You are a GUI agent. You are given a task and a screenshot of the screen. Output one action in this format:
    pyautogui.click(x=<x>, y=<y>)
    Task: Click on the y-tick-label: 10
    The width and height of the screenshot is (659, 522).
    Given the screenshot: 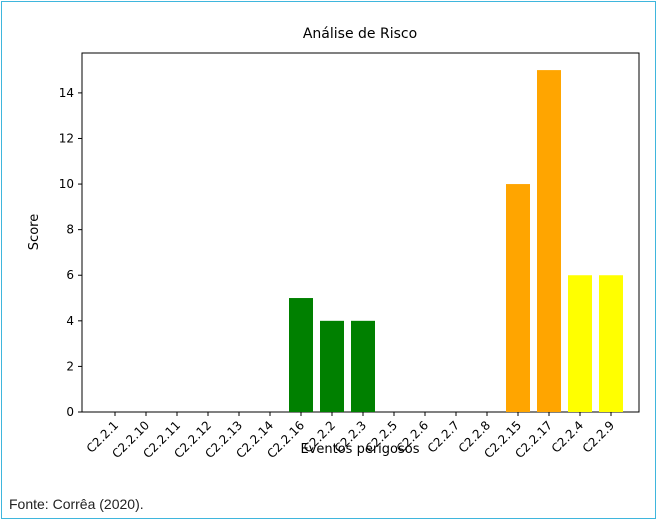 What is the action you would take?
    pyautogui.click(x=66, y=184)
    